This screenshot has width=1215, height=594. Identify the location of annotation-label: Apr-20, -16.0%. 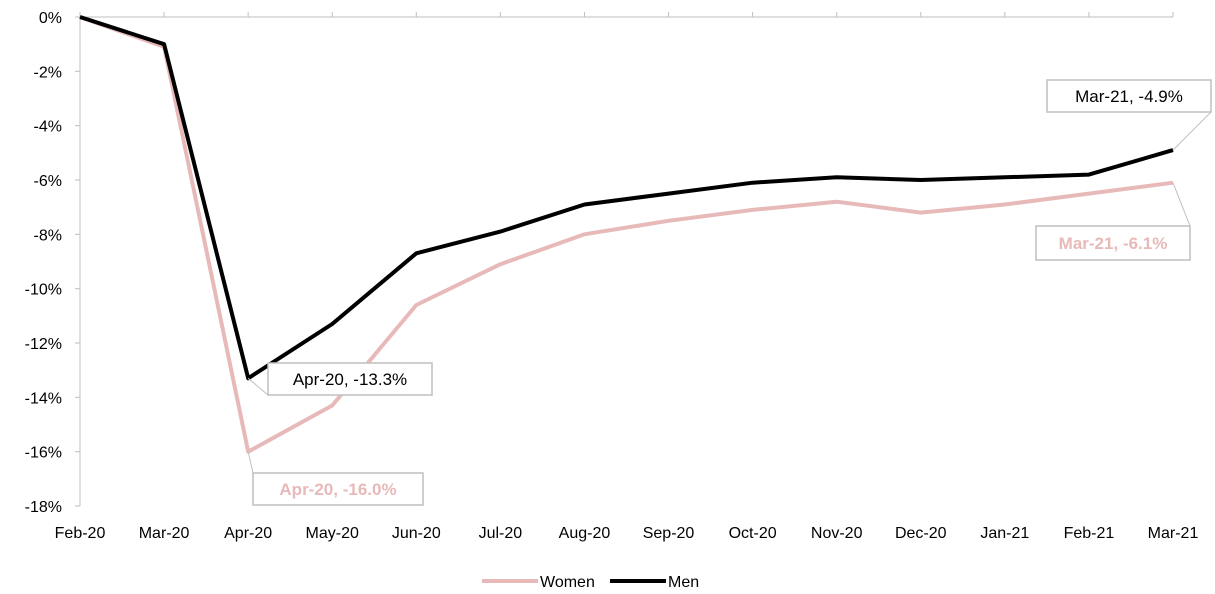
(337, 489).